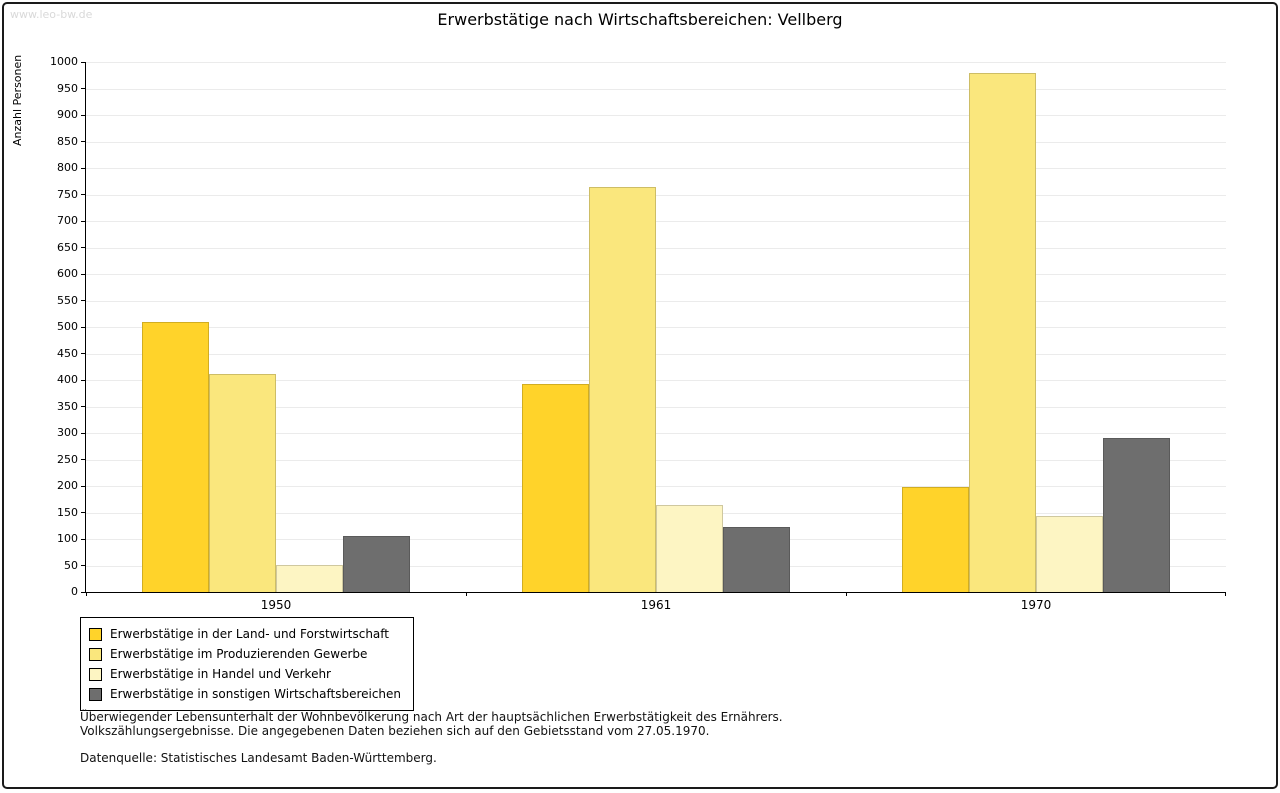  What do you see at coordinates (220, 674) in the screenshot?
I see `legend-label: Erwerbstätige in Handel und Verkehr` at bounding box center [220, 674].